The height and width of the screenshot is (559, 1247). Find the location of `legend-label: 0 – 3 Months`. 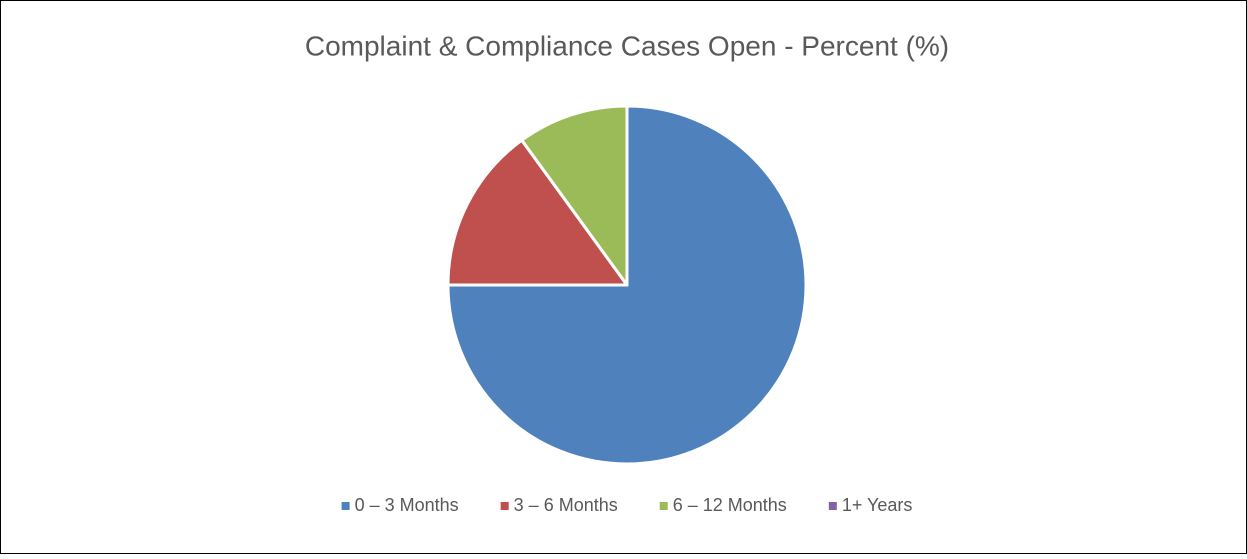

legend-label: 0 – 3 Months is located at coordinates (407, 505).